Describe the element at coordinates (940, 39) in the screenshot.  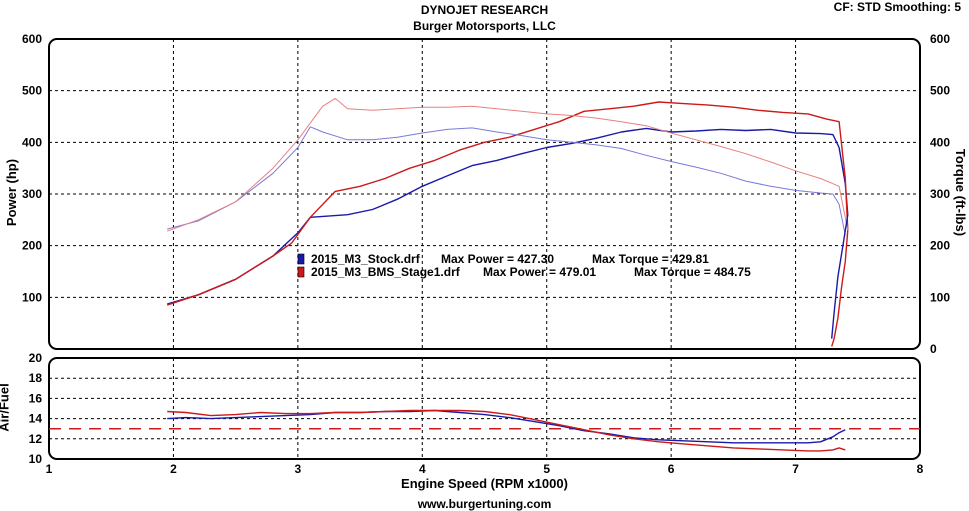
I see `y-tick-label-torque: 600` at that location.